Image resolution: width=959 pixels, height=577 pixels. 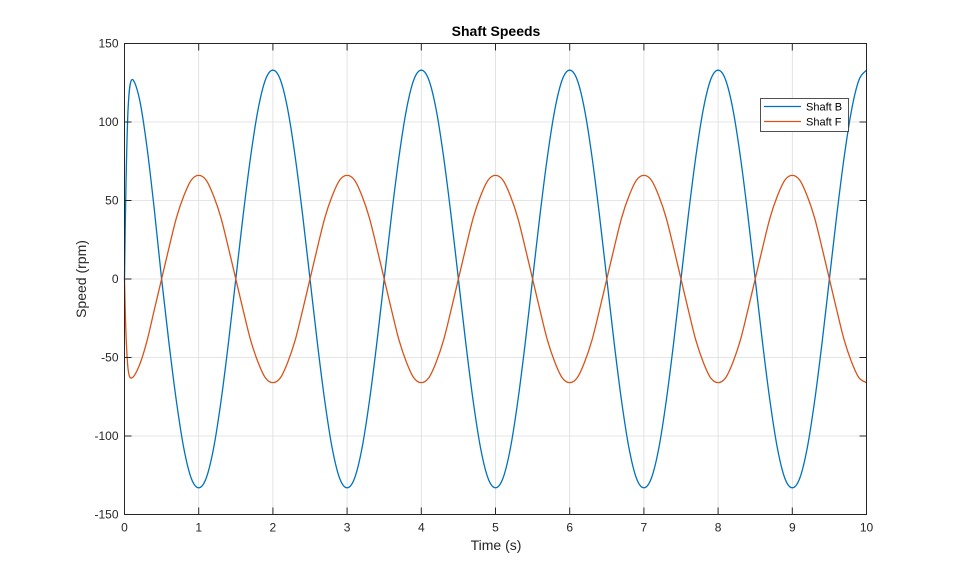 What do you see at coordinates (112, 201) in the screenshot?
I see `y-tick-label: 50` at bounding box center [112, 201].